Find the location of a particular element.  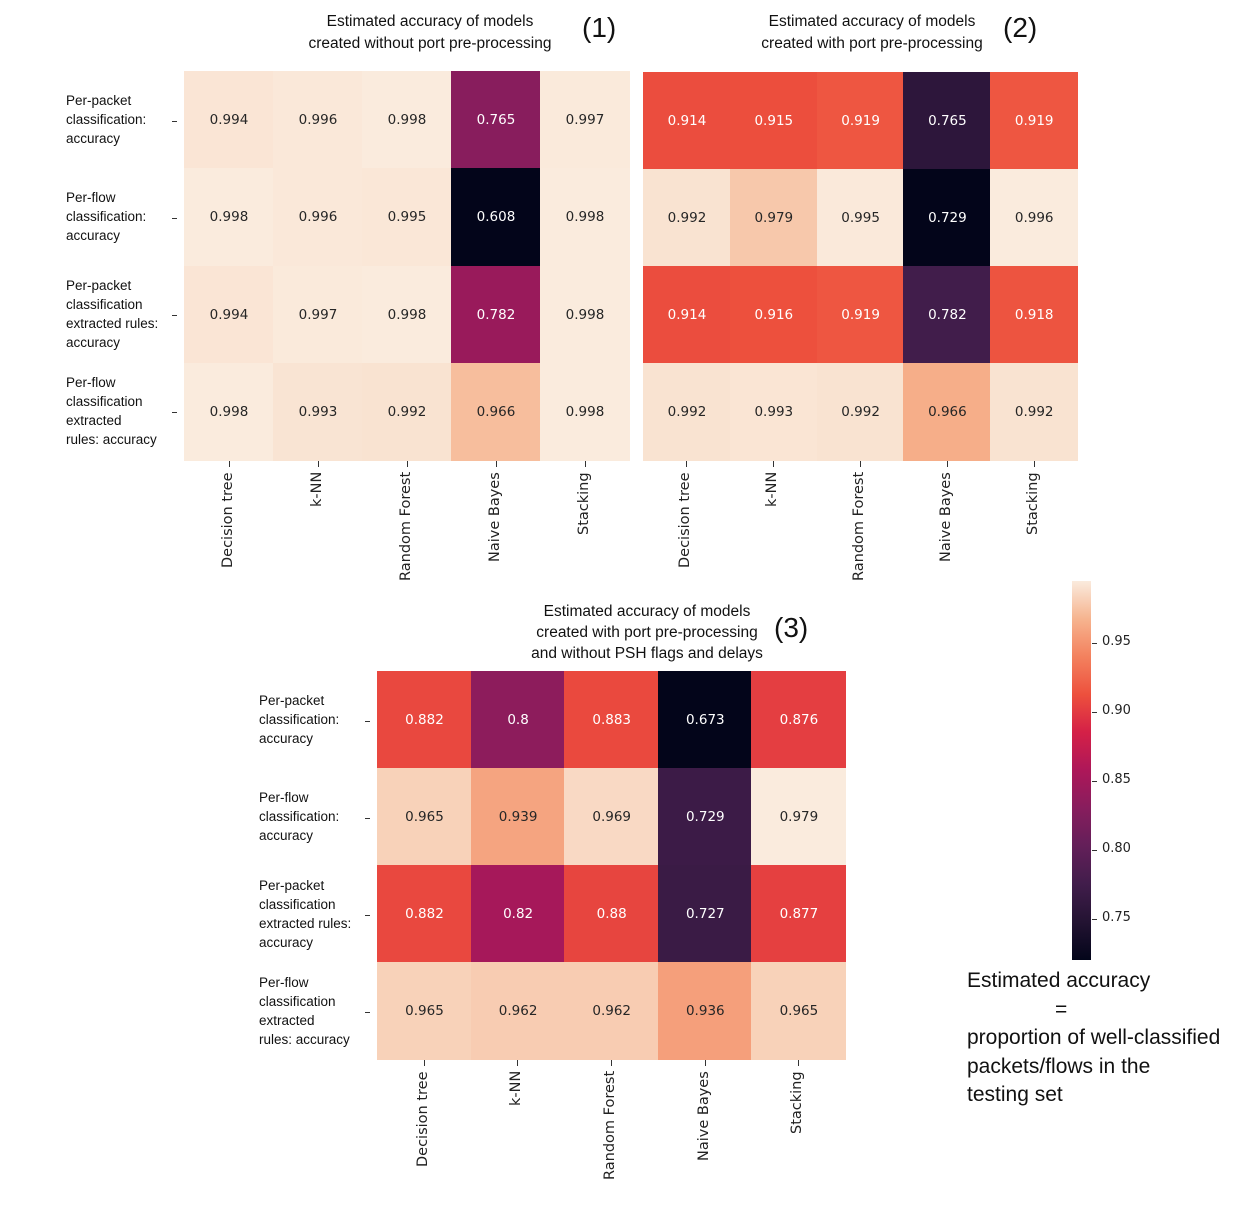

heatmap-3-title-line: Estimated accuracy of models is located at coordinates (647, 611).